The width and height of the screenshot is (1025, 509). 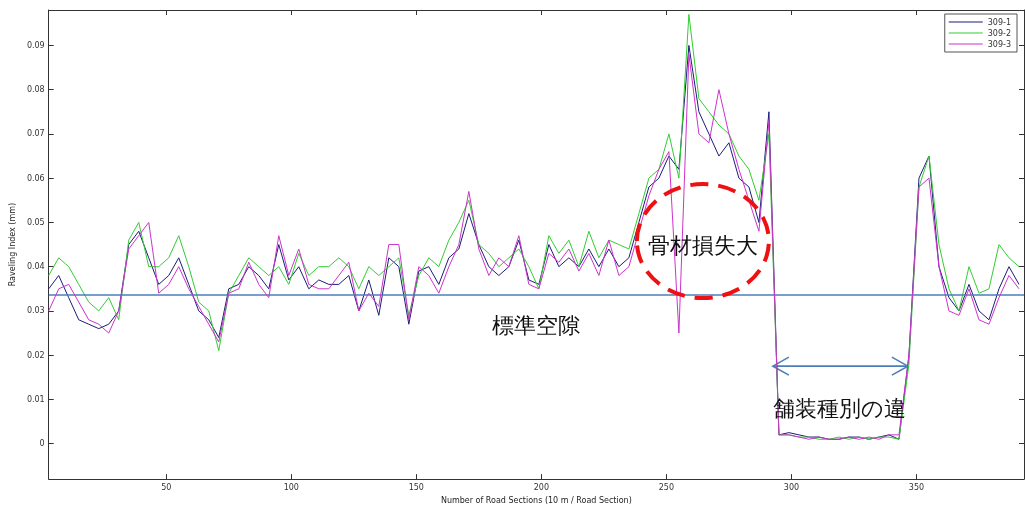 What do you see at coordinates (541, 487) in the screenshot?
I see `x-tick-label: 200` at bounding box center [541, 487].